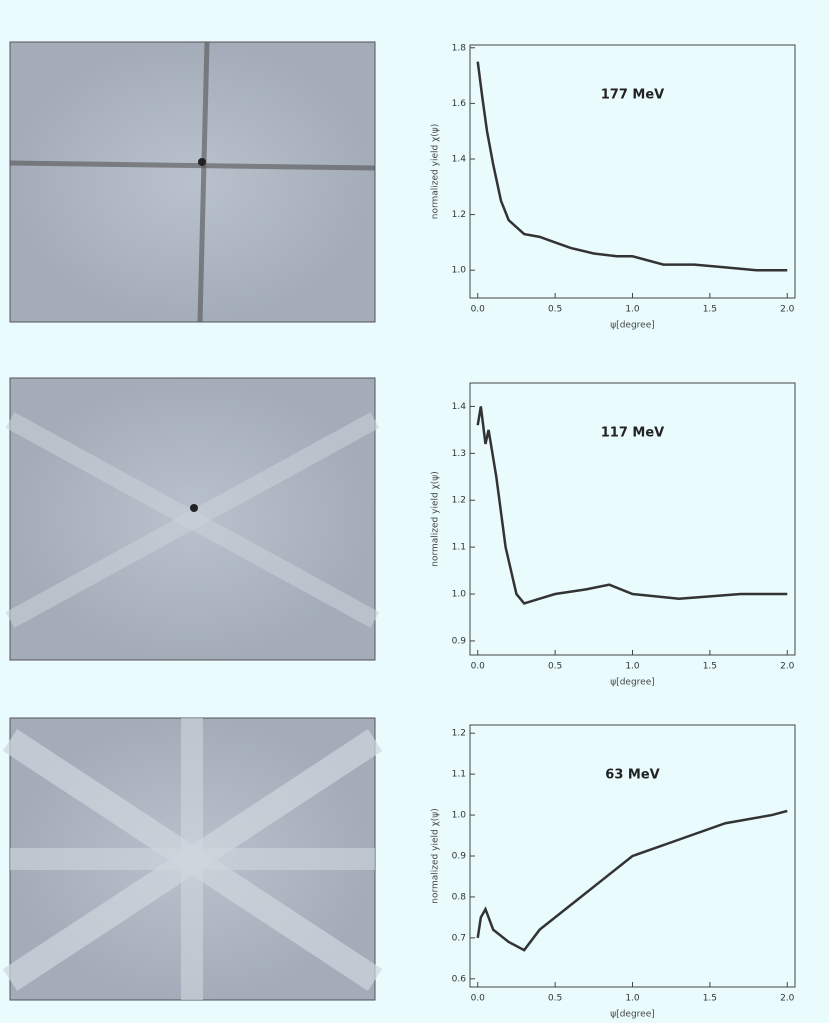 This screenshot has width=829, height=1023. I want to click on annotation: 117 MeV, so click(632, 433).